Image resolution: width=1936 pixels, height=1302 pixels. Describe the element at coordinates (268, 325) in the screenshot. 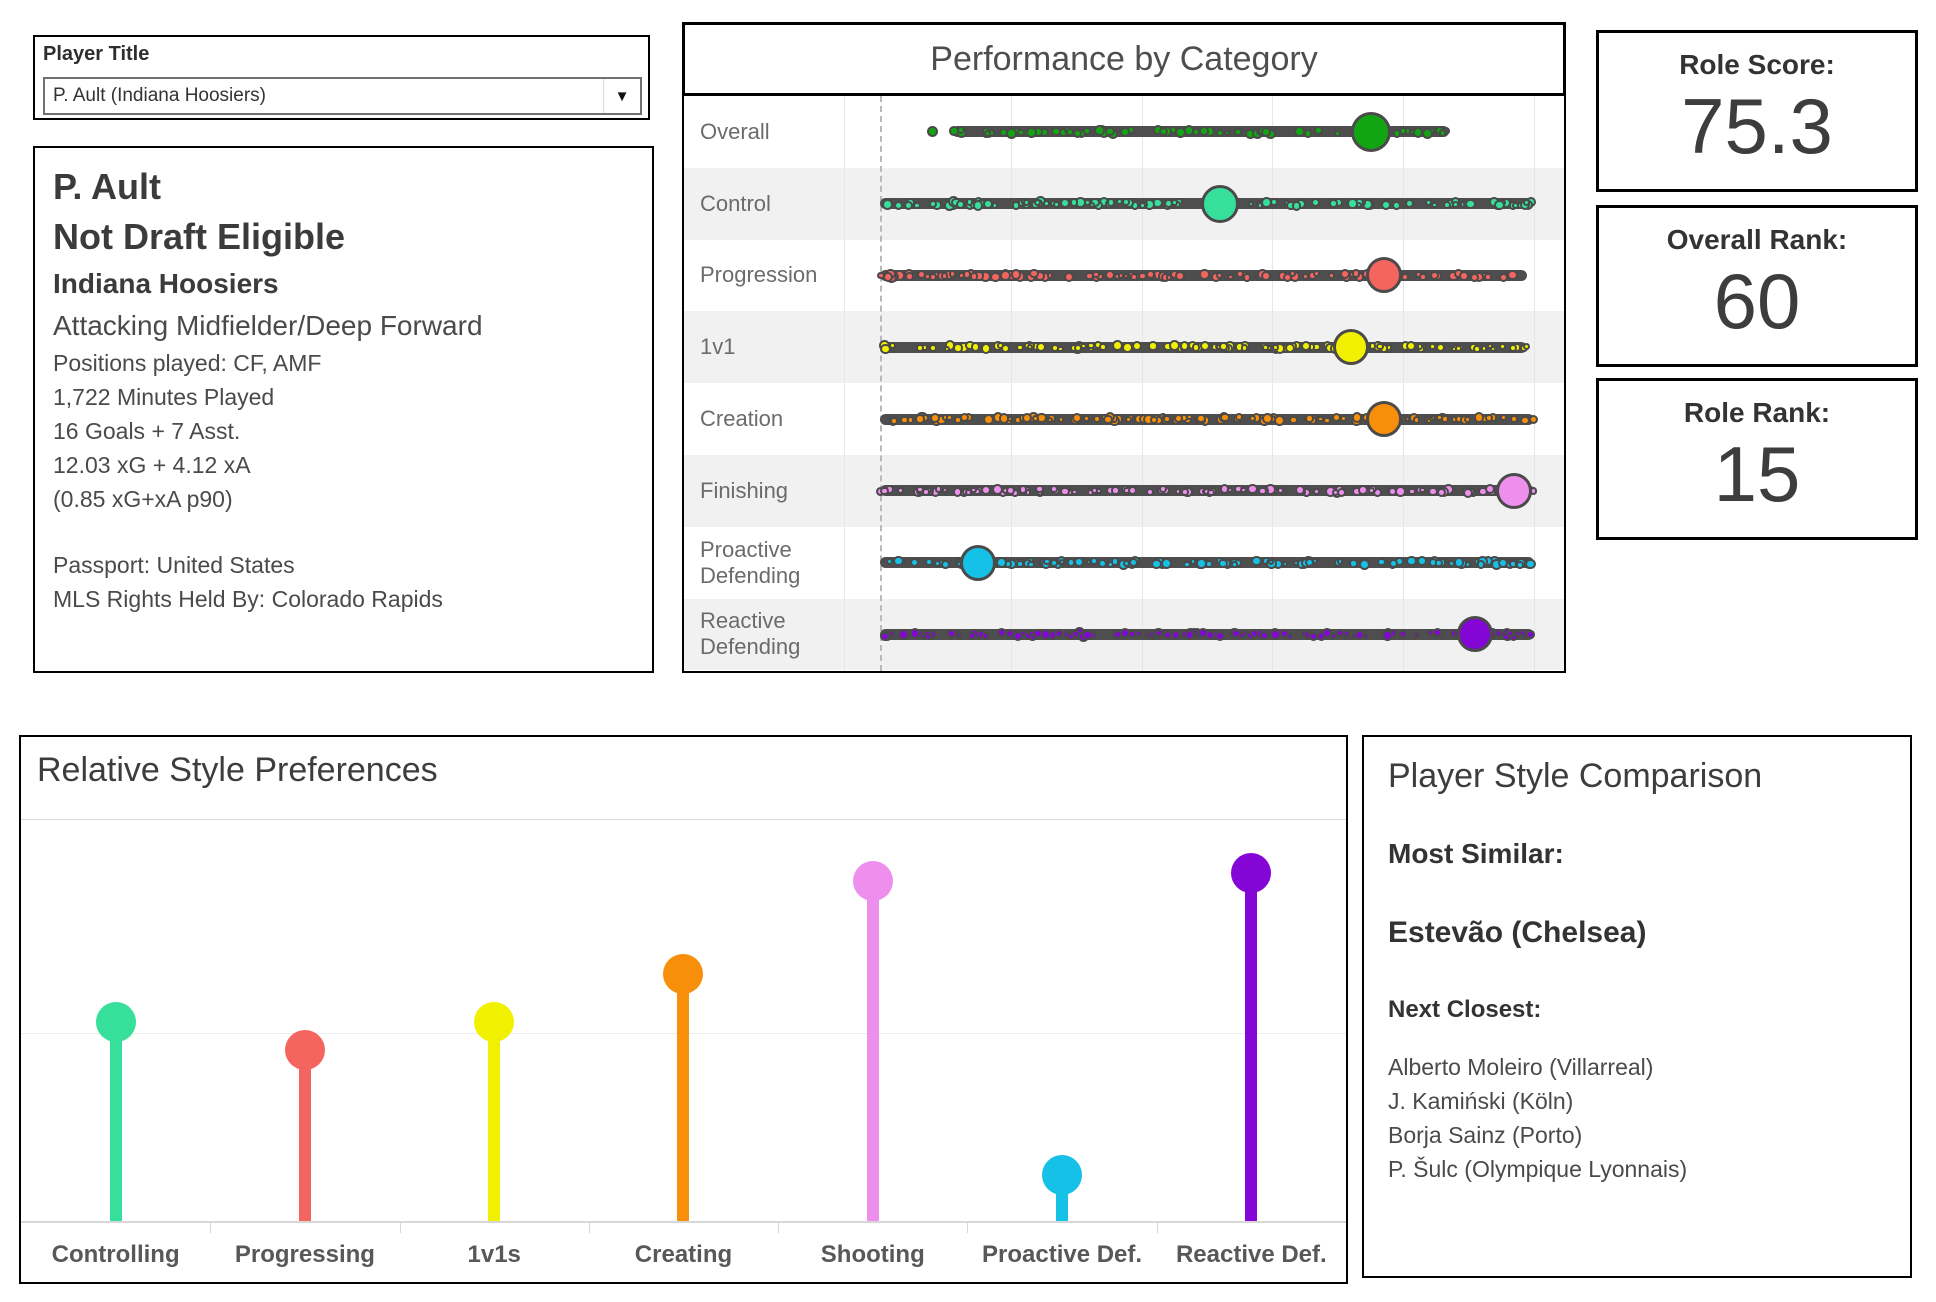

I see `player-role: Attacking Midfielder/Deep Forward` at that location.